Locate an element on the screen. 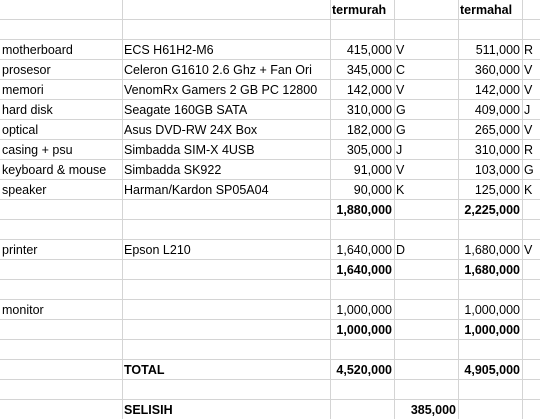 This screenshot has height=420, width=540. cell-price-high: 409,000 is located at coordinates (497, 110).